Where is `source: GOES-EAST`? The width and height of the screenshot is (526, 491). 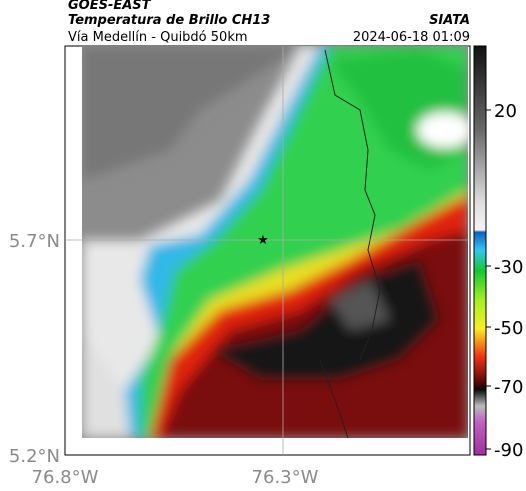 source: GOES-EAST is located at coordinates (110, 6).